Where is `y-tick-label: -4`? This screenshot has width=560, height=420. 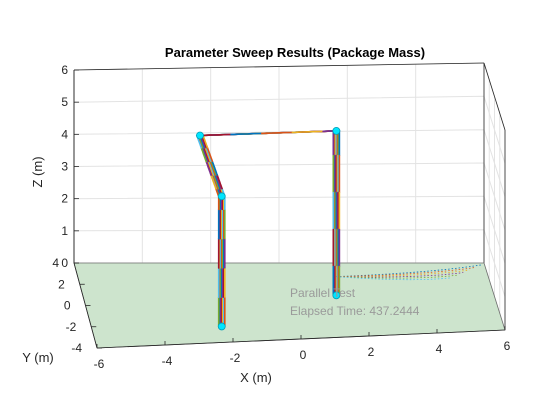 y-tick-label: -4 is located at coordinates (76, 348).